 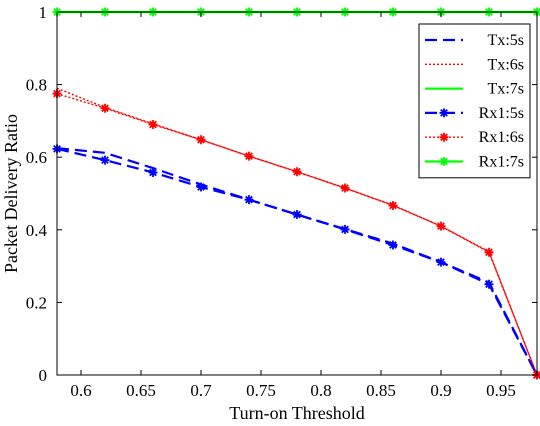 I want to click on y-tick-label: 1, so click(x=43, y=12).